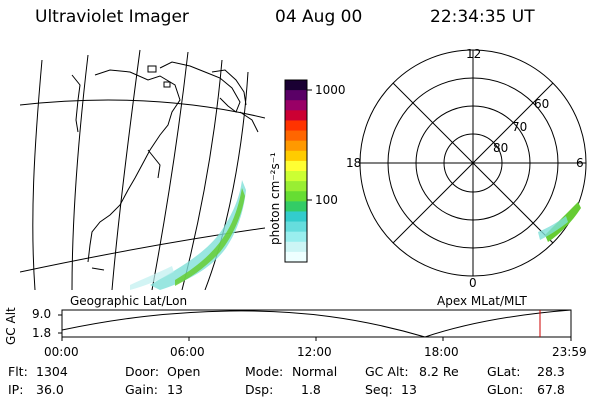 The image size is (600, 400). Describe the element at coordinates (52, 371) in the screenshot. I see `flt-value: 1304` at that location.